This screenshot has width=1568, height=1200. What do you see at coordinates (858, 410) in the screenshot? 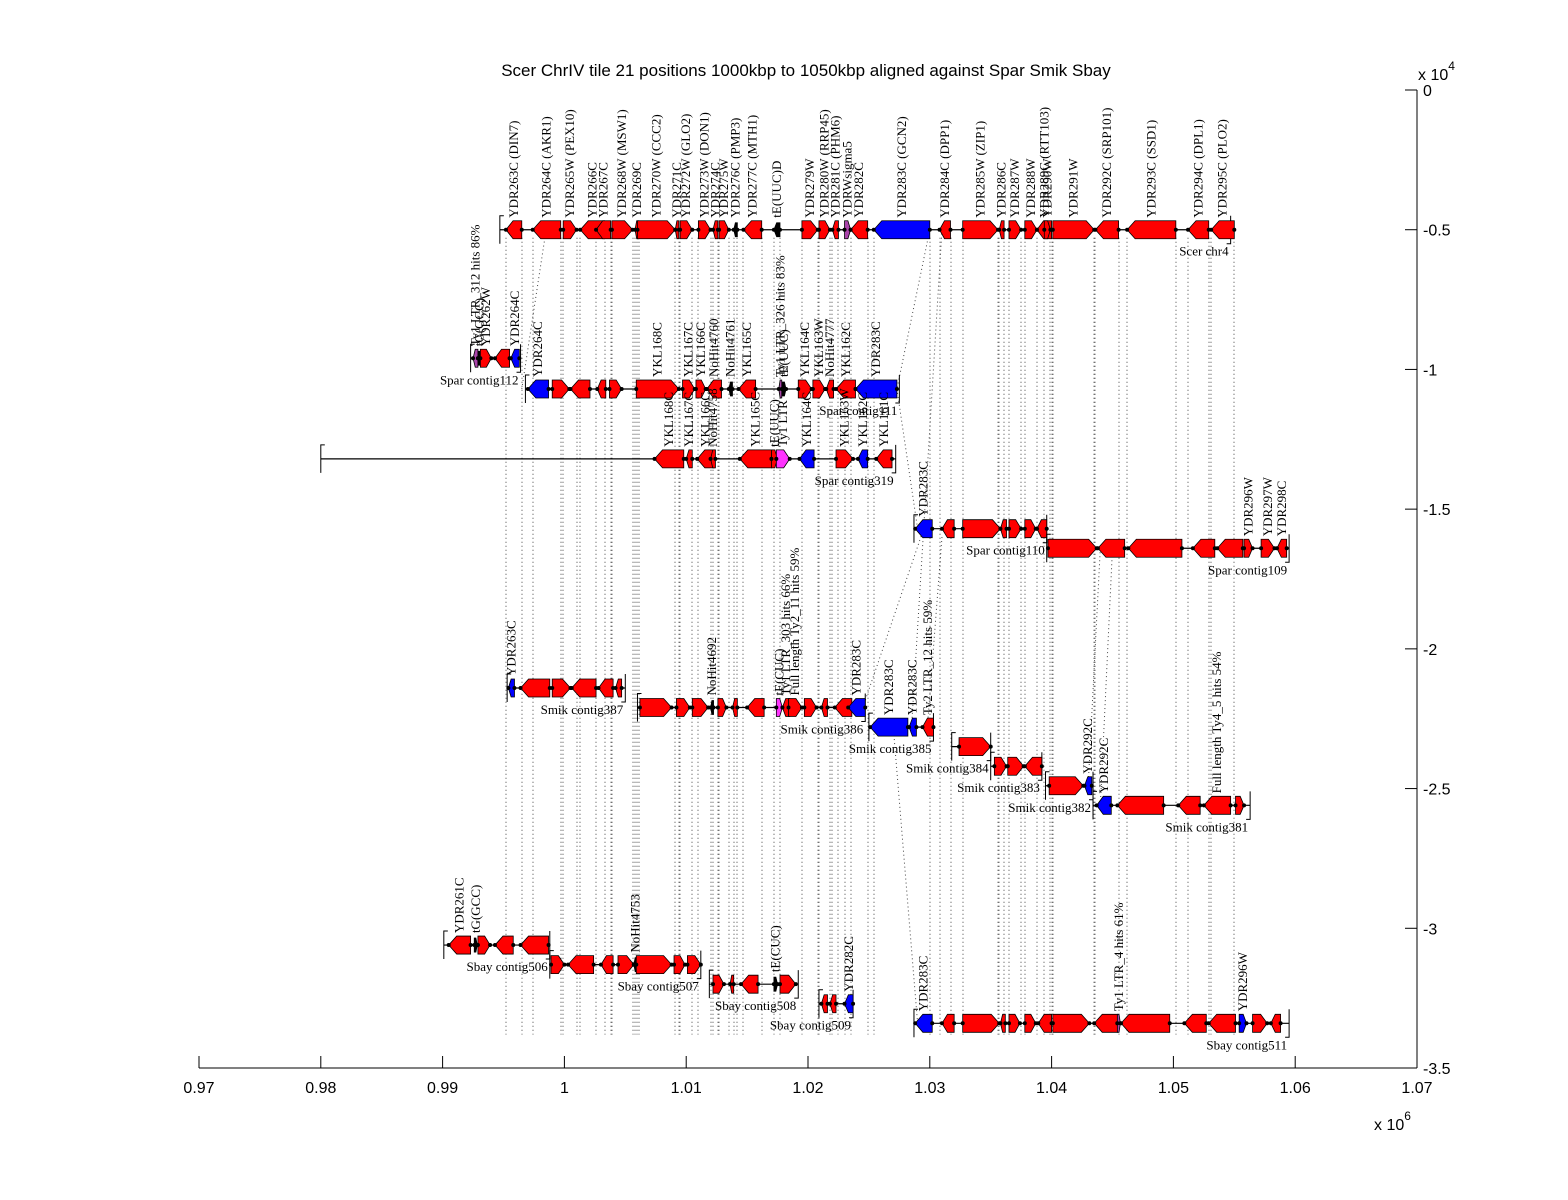
I see `contig-label: Spar contig111` at bounding box center [858, 410].